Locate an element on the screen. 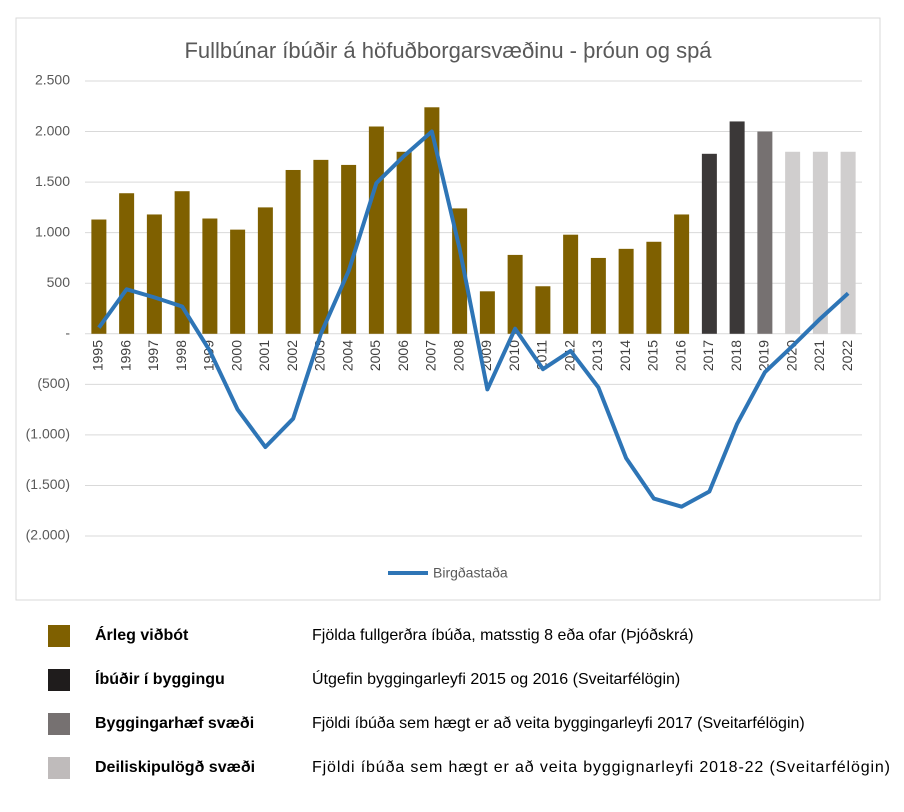  y-tick-label: (1.000) is located at coordinates (48, 434).